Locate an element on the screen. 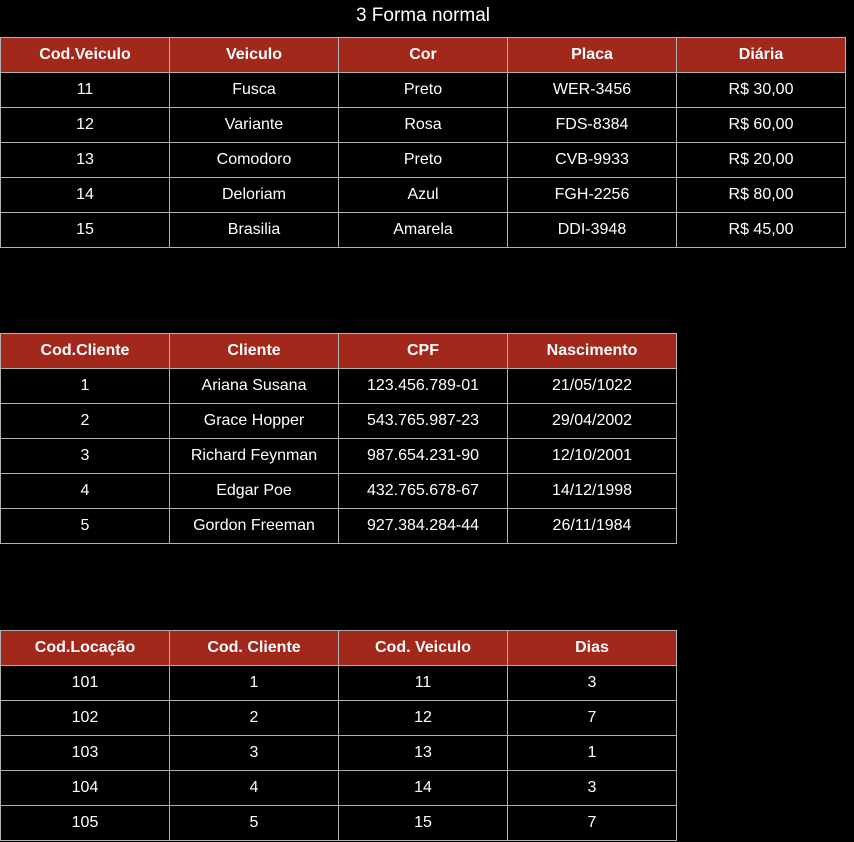 The height and width of the screenshot is (842, 854). table-header-row: Cod.Cliente Cliente CPF Nascimento is located at coordinates (338, 351).